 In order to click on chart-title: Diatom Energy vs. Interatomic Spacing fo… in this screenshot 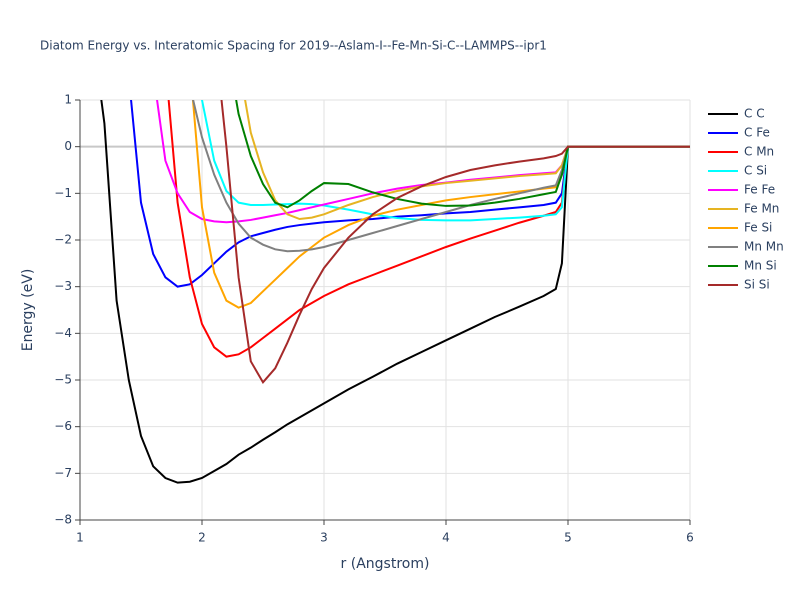, I will do `click(293, 46)`.